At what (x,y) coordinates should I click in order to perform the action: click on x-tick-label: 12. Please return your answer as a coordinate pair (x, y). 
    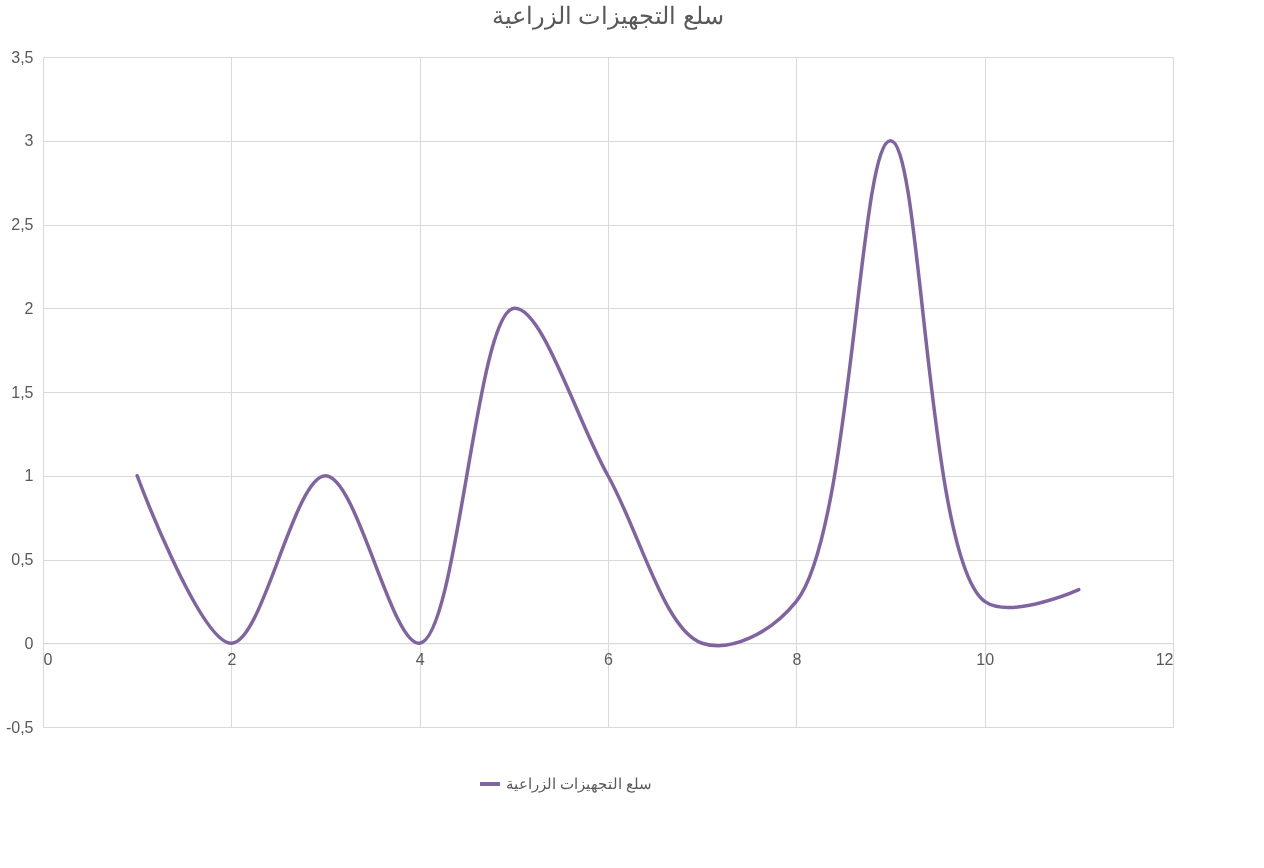
    Looking at the image, I should click on (1164, 659).